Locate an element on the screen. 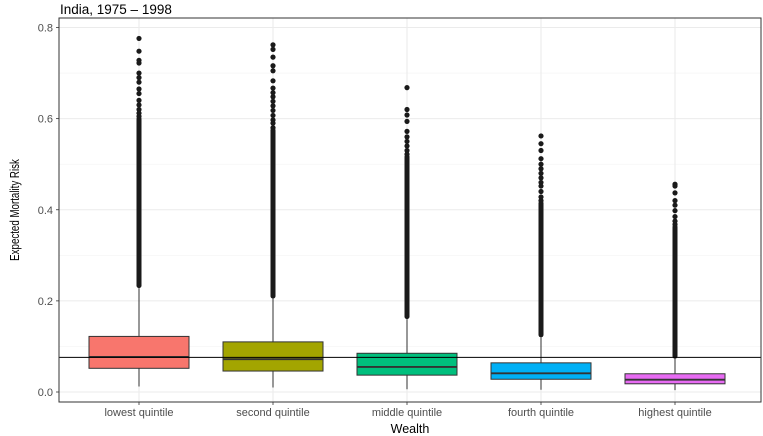 This screenshot has height=436, width=763. box-middle-quintile is located at coordinates (407, 237).